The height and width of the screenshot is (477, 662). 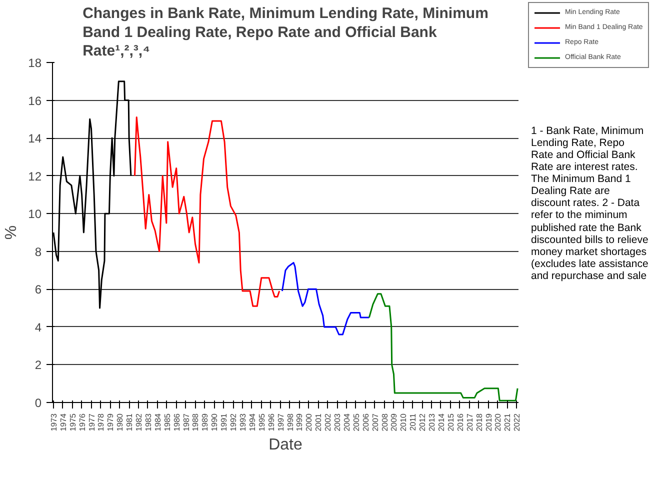 What do you see at coordinates (35, 176) in the screenshot?
I see `y-tick-label: 12` at bounding box center [35, 176].